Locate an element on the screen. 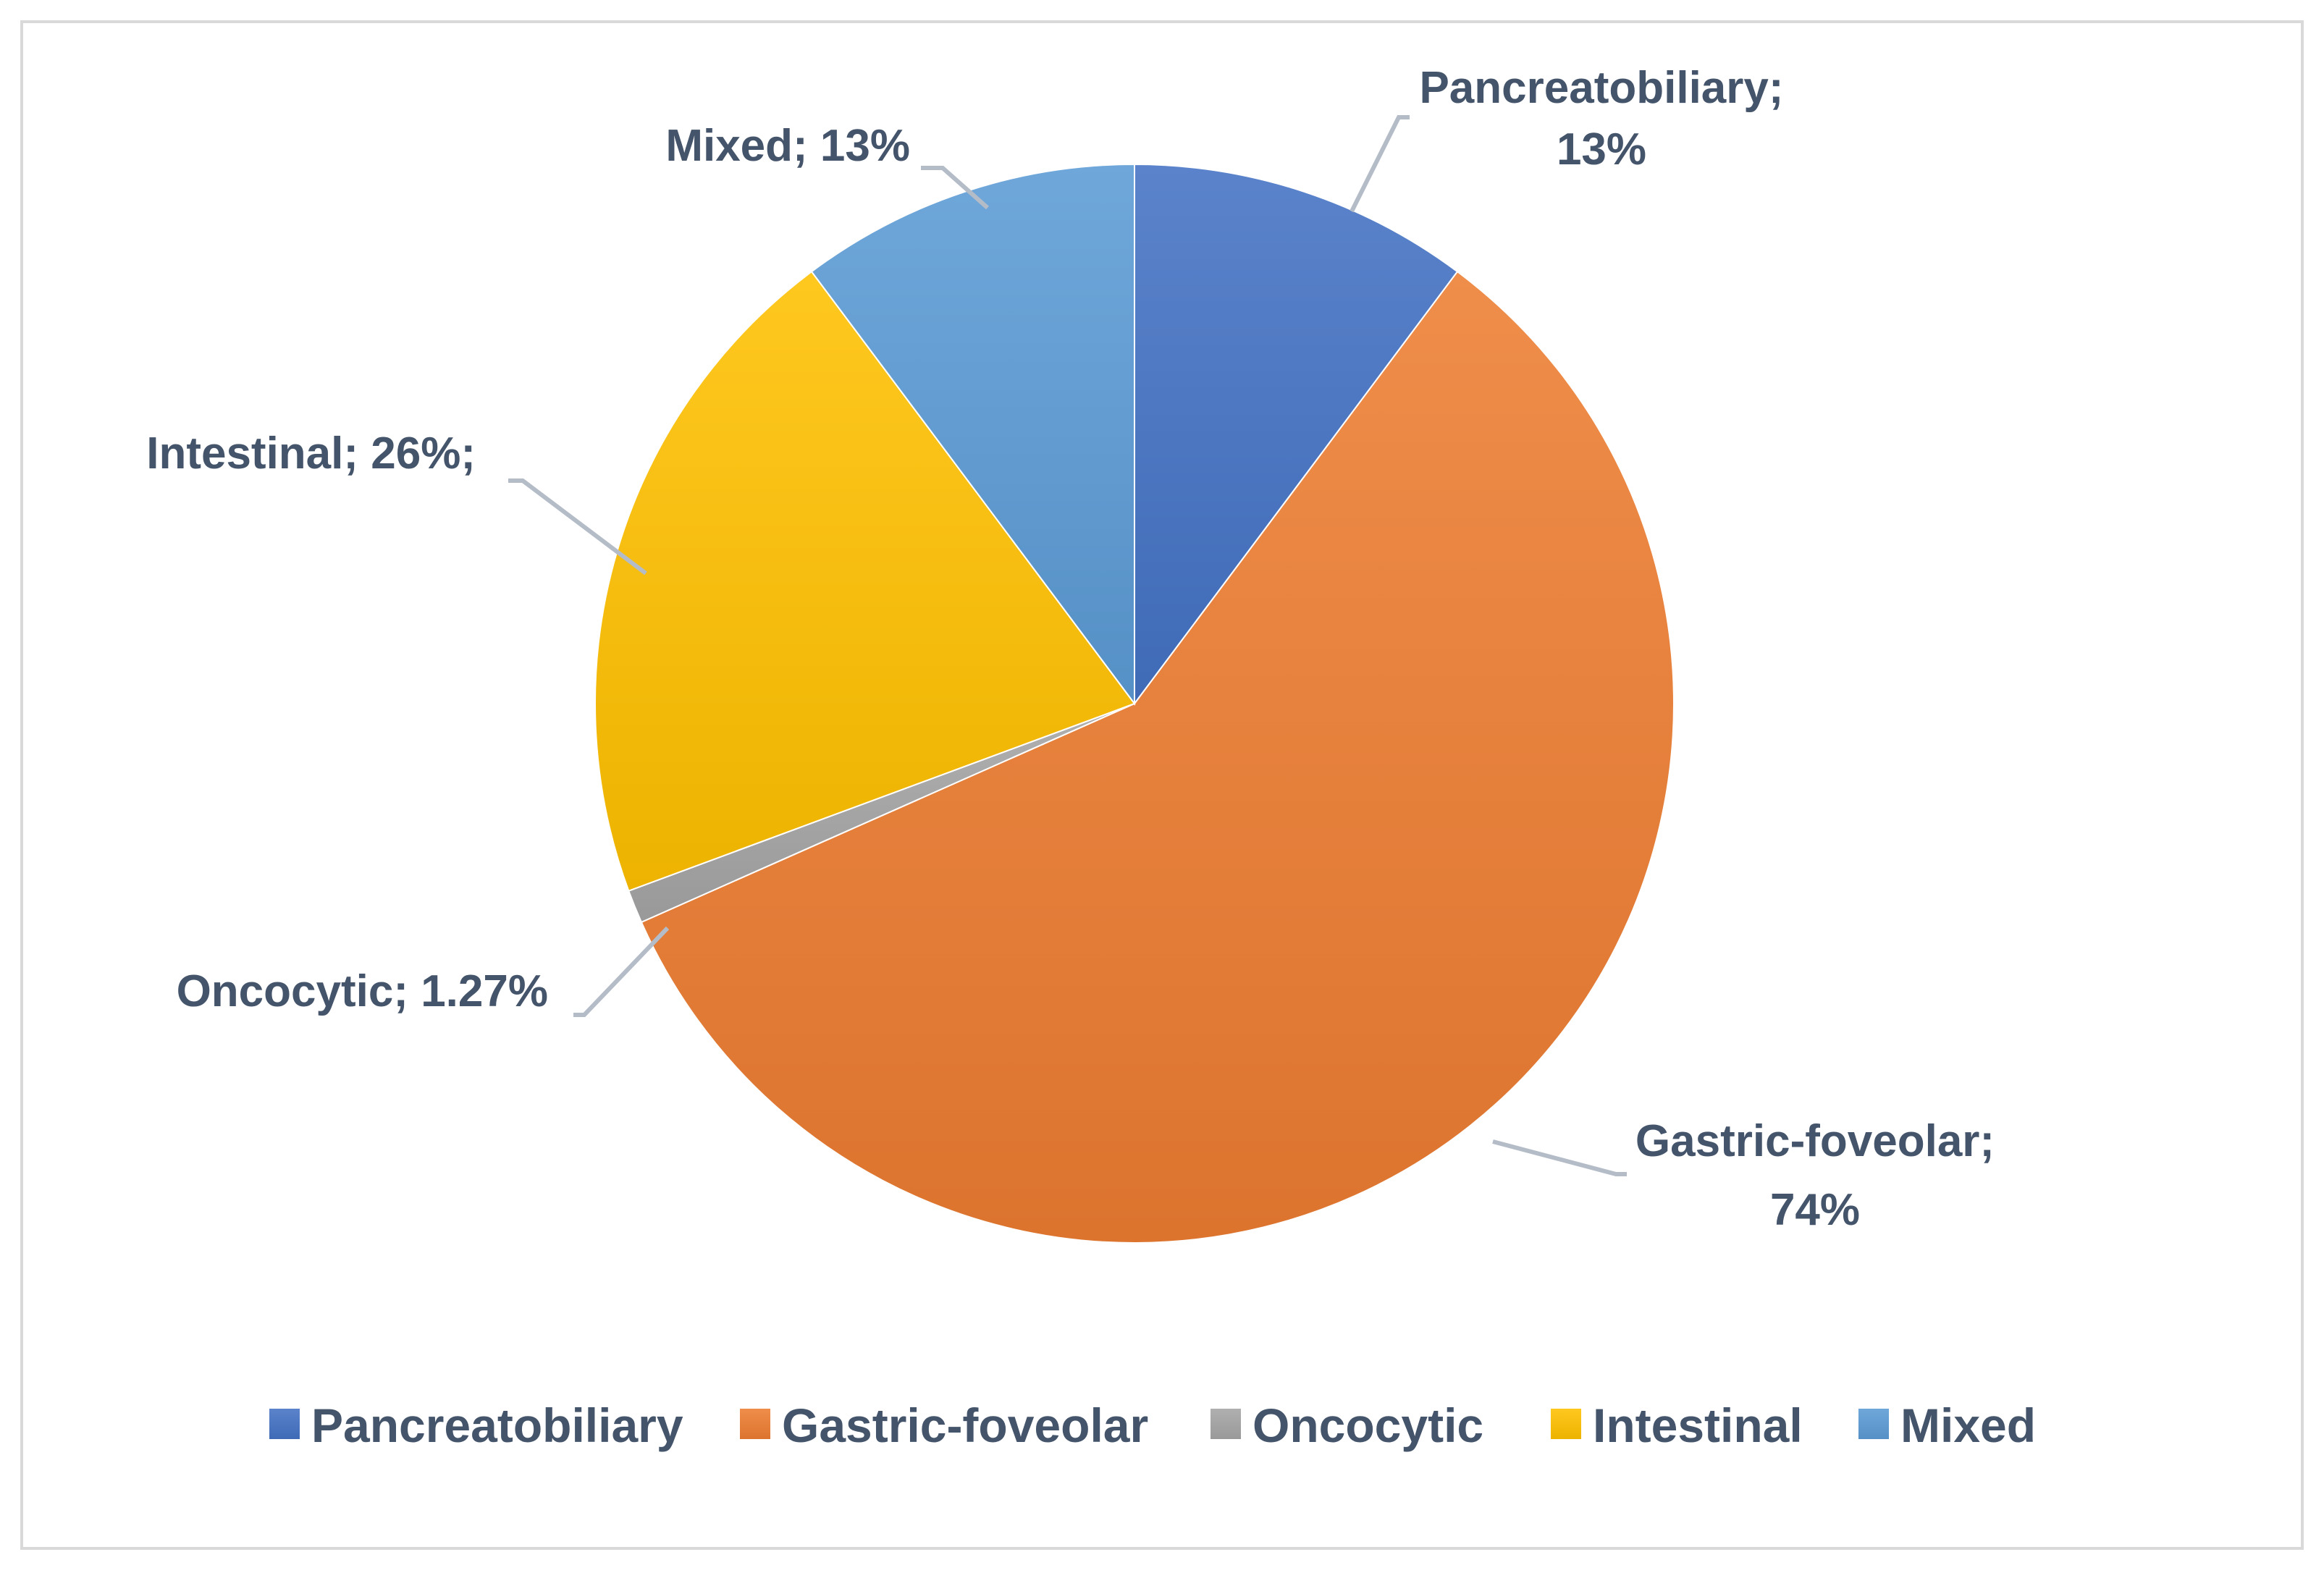 Image resolution: width=2324 pixels, height=1573 pixels. data-label-pancreatobiliary: Pancreatobiliary; is located at coordinates (1601, 88).